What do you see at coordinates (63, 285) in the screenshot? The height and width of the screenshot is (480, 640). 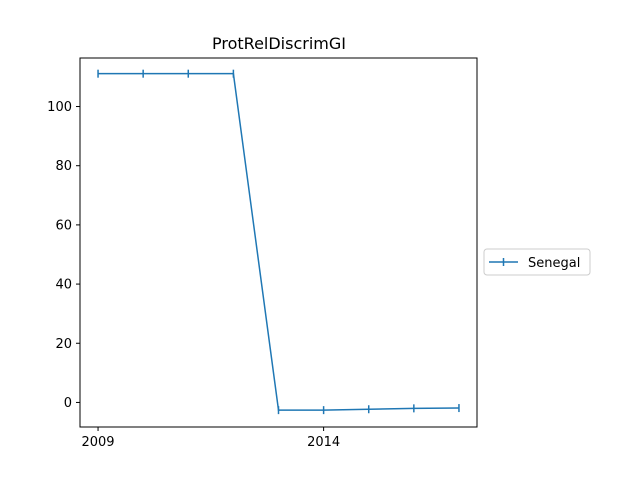 I see `y-tick-label-2: 40` at bounding box center [63, 285].